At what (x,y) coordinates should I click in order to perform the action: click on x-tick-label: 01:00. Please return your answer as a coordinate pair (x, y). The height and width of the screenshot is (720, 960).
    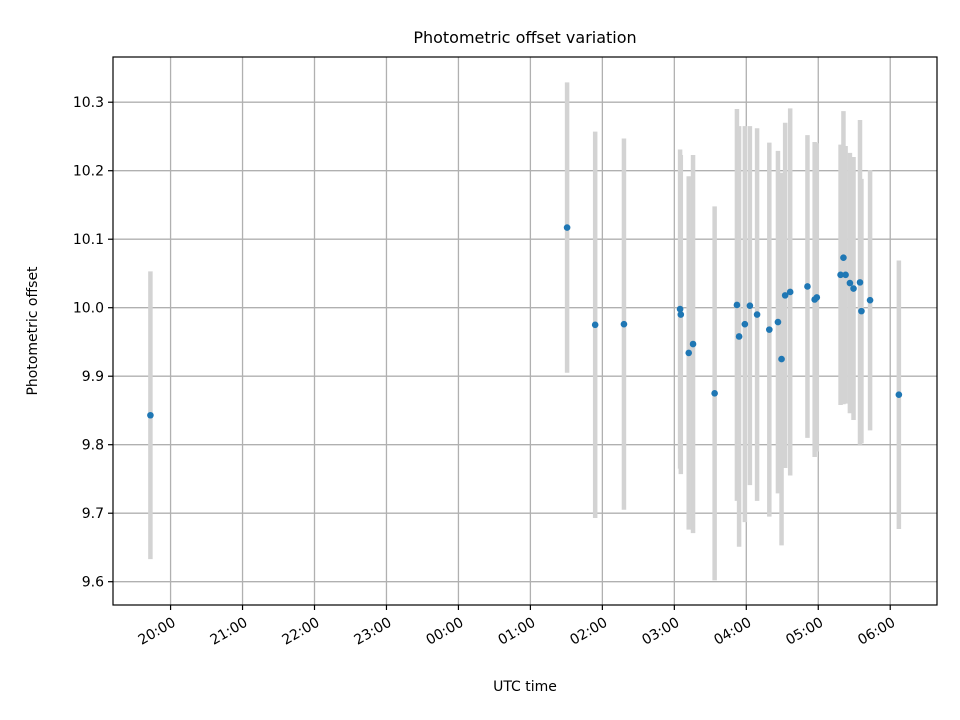
    Looking at the image, I should click on (516, 632).